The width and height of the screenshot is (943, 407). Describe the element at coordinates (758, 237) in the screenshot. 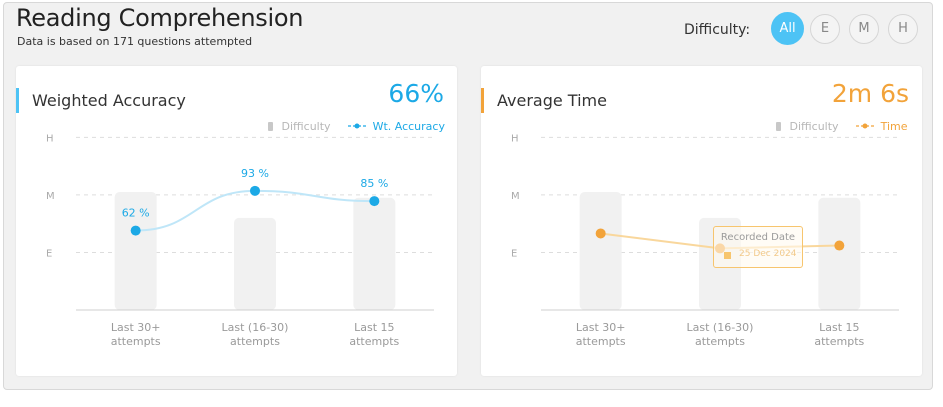

I see `tooltip-title: Recorded Date` at that location.